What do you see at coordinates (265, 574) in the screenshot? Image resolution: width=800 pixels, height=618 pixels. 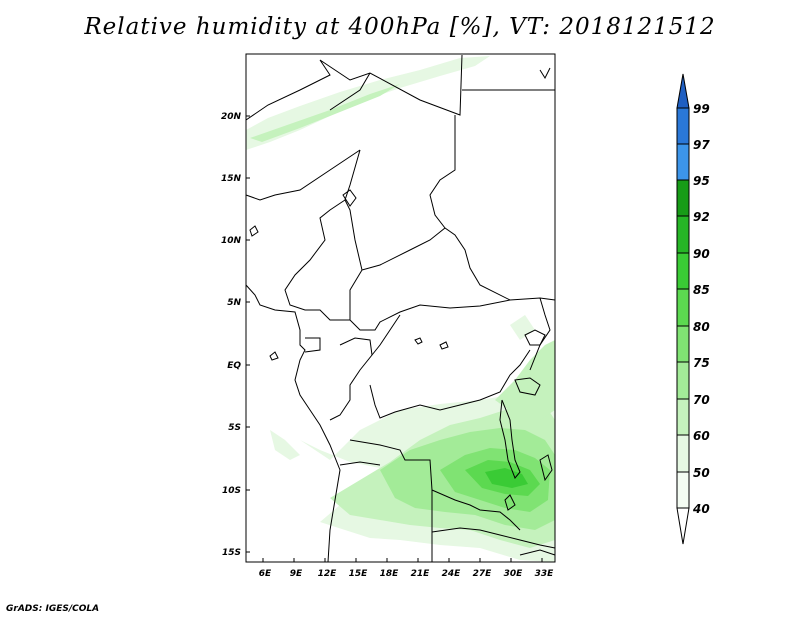 I see `lon-label: 6E` at bounding box center [265, 574].